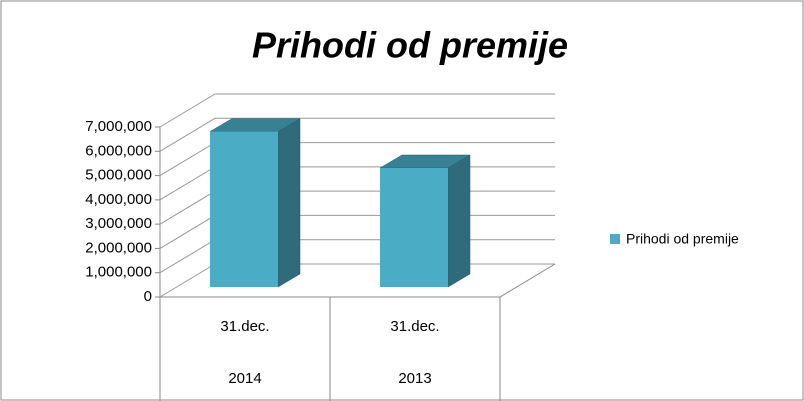 The image size is (804, 401). What do you see at coordinates (255, 125) in the screenshot?
I see `bar-top` at bounding box center [255, 125].